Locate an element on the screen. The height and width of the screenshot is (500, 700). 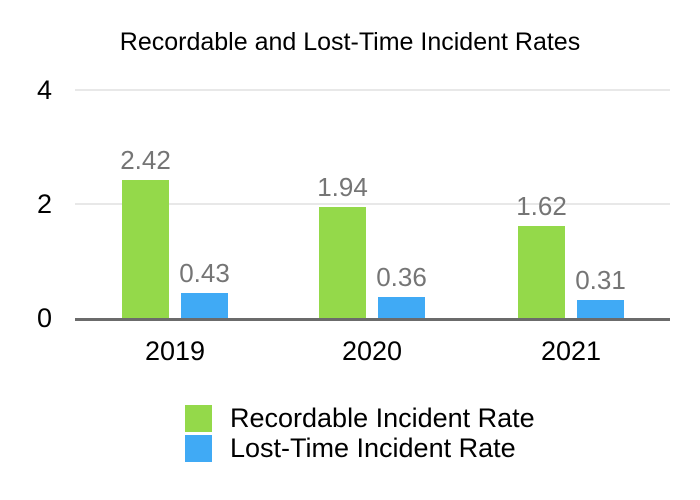
bar-recordable-incident-rate-2019 is located at coordinates (145, 249).